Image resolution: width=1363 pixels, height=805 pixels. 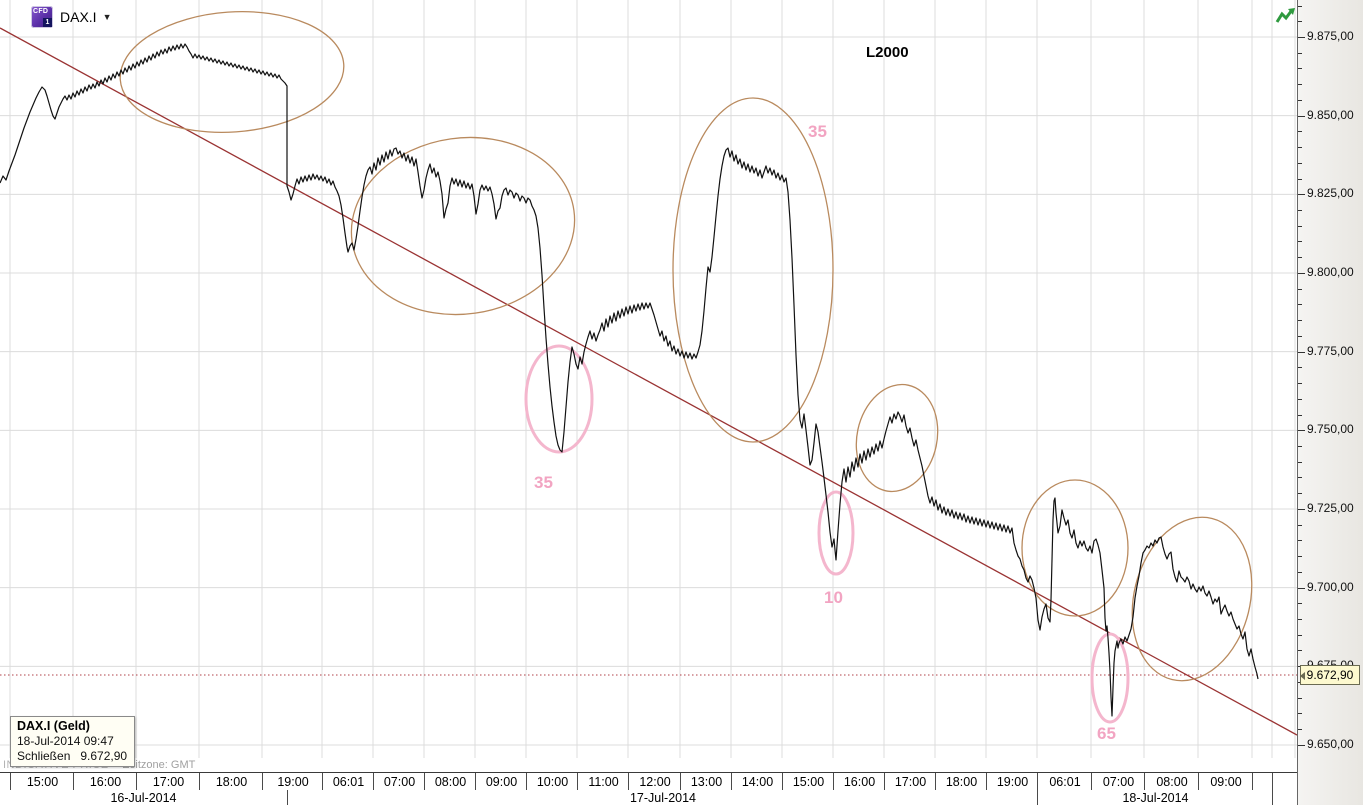 I want to click on tooltip-close-label: Schließen, so click(x=44, y=756).